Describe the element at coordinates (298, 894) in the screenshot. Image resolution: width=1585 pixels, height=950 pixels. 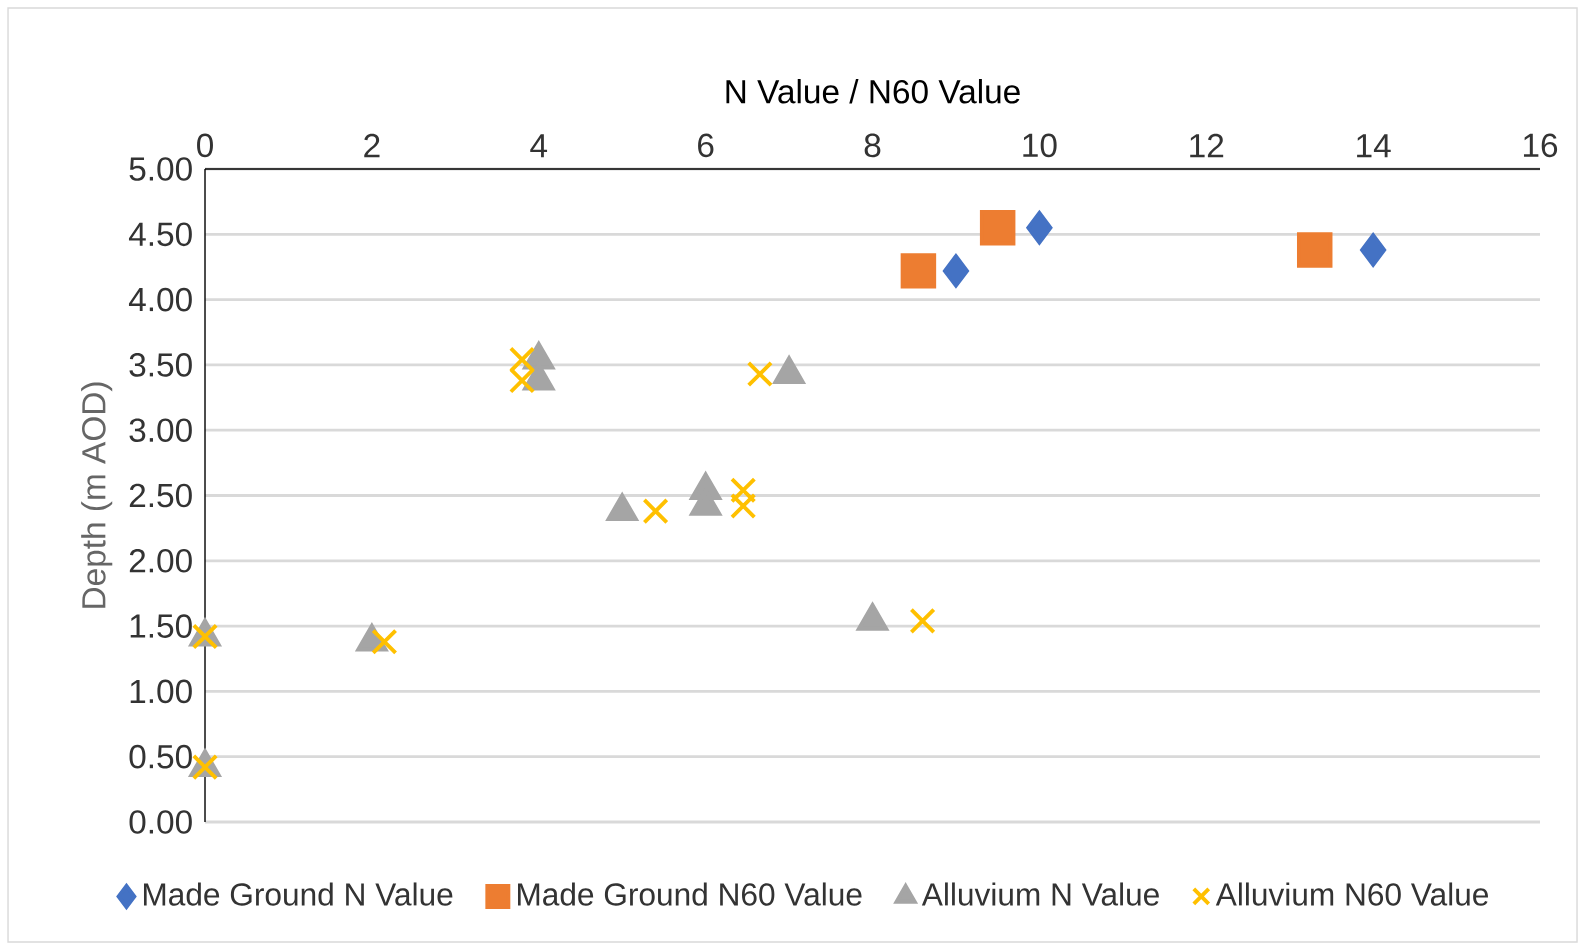
I see `legend-label: Made Ground N Value` at that location.